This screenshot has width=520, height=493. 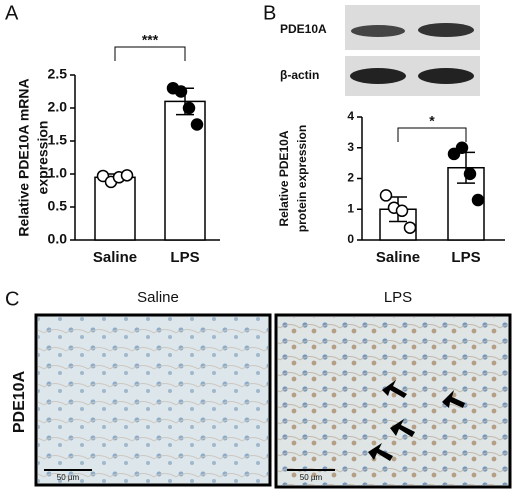 I want to click on y-tick-label: 1.5, so click(x=58, y=140).